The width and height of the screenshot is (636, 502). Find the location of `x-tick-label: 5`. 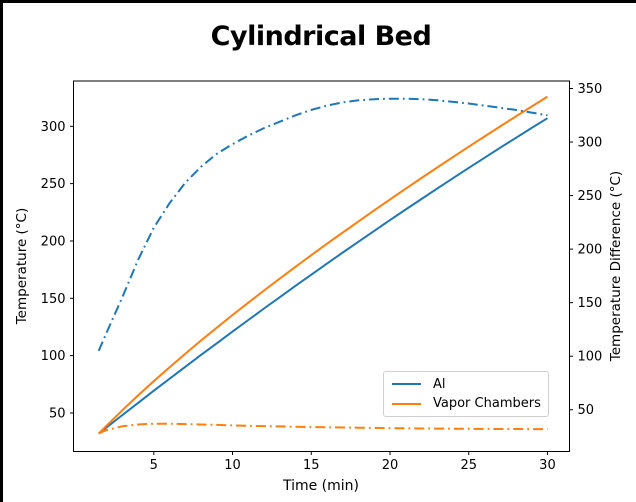

x-tick-label: 5 is located at coordinates (154, 465).